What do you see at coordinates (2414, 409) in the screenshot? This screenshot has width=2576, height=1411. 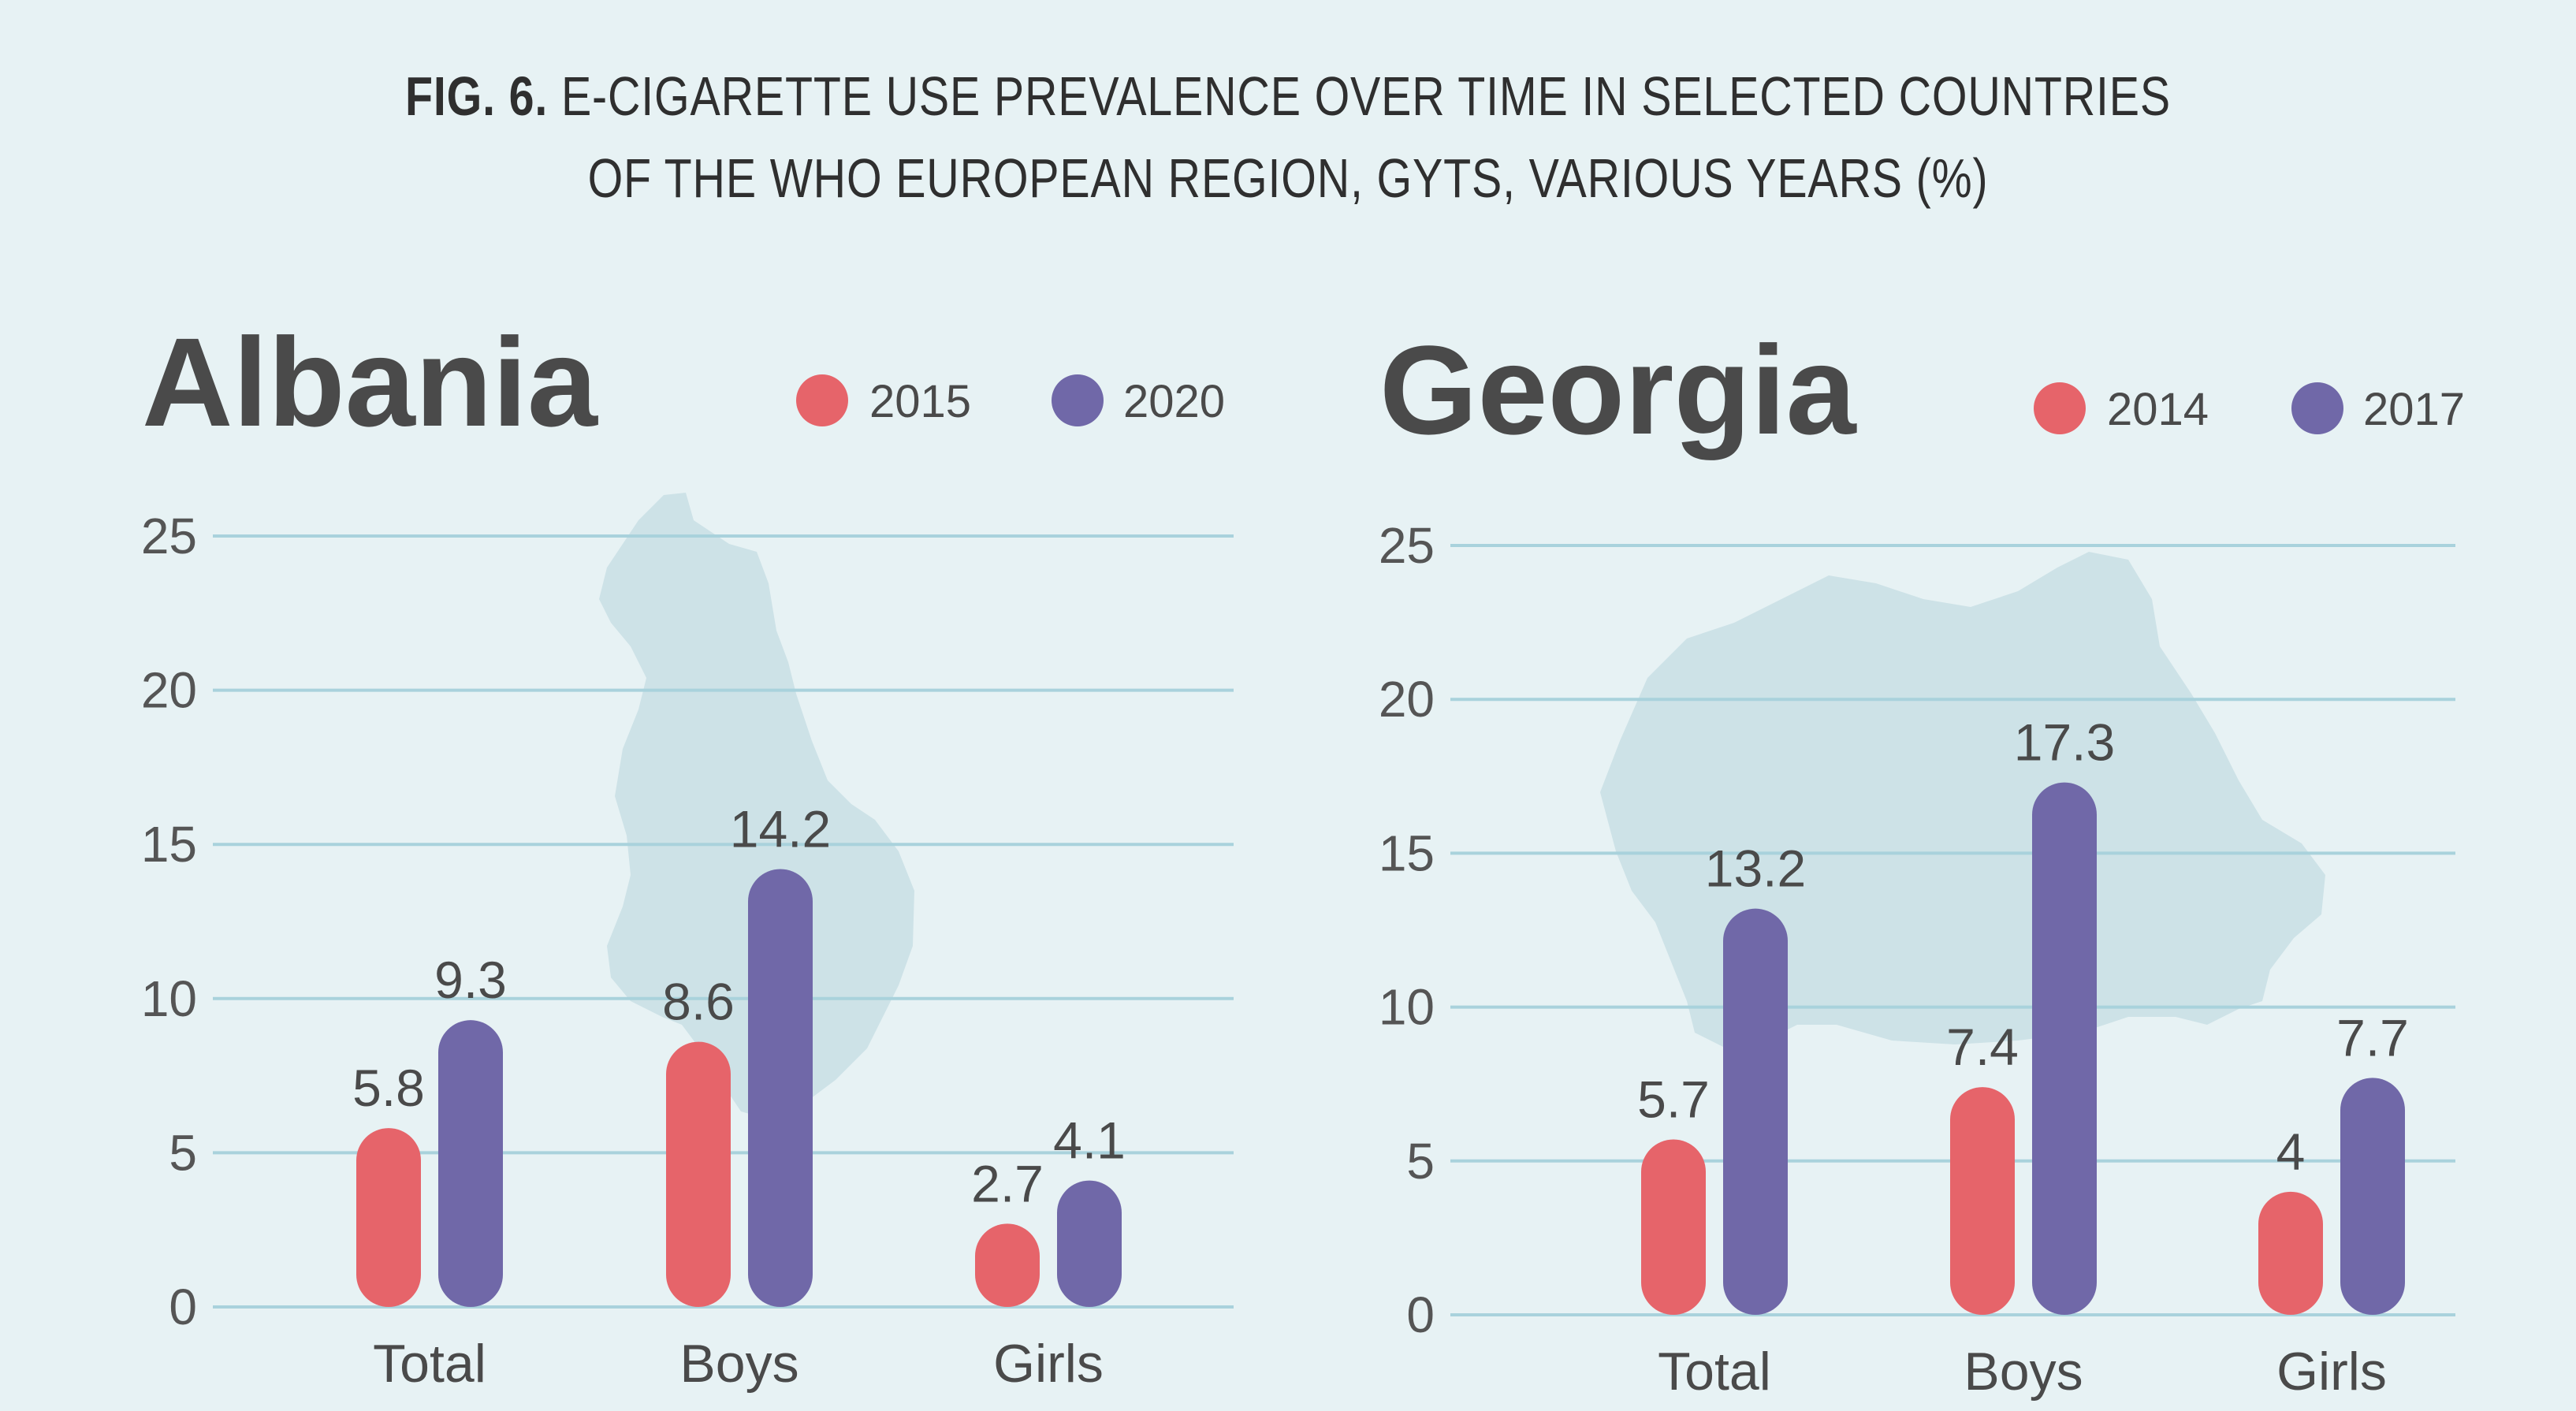 I see `legend-label: 2017` at bounding box center [2414, 409].